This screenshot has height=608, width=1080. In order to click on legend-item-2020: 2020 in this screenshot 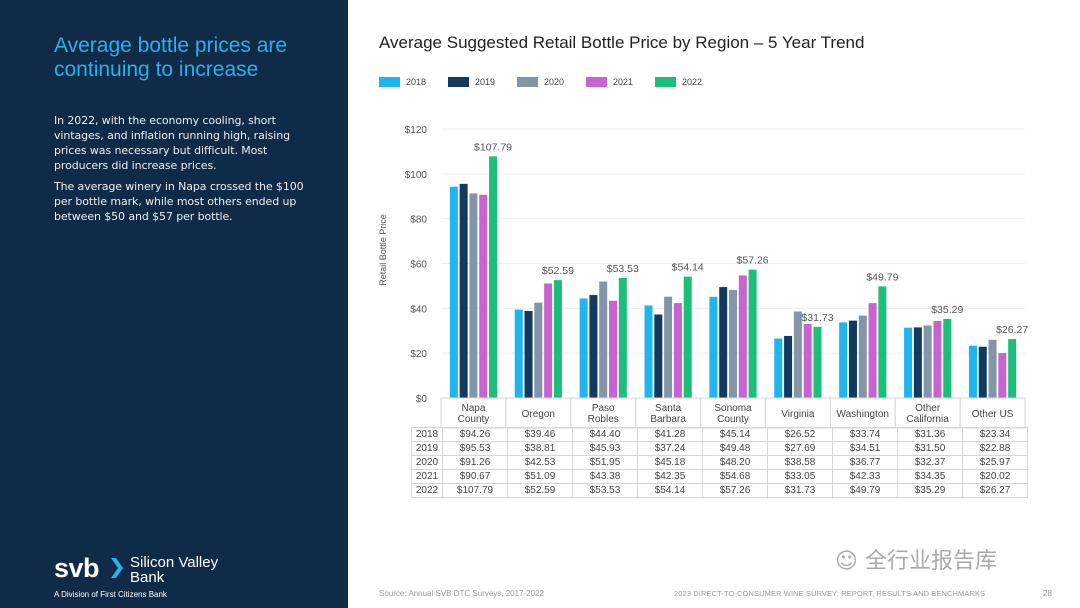, I will do `click(551, 82)`.